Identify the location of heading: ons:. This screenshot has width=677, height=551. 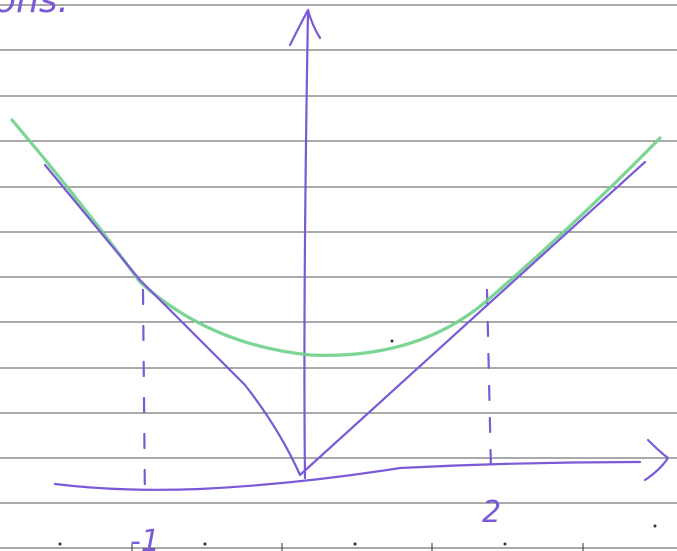
(35, 10).